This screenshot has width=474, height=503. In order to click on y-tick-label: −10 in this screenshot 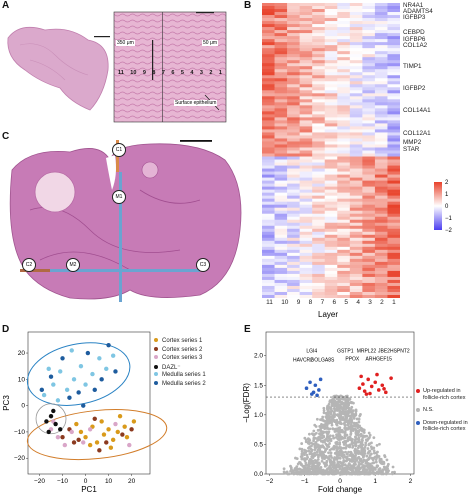, I will do `click(19, 432)`.